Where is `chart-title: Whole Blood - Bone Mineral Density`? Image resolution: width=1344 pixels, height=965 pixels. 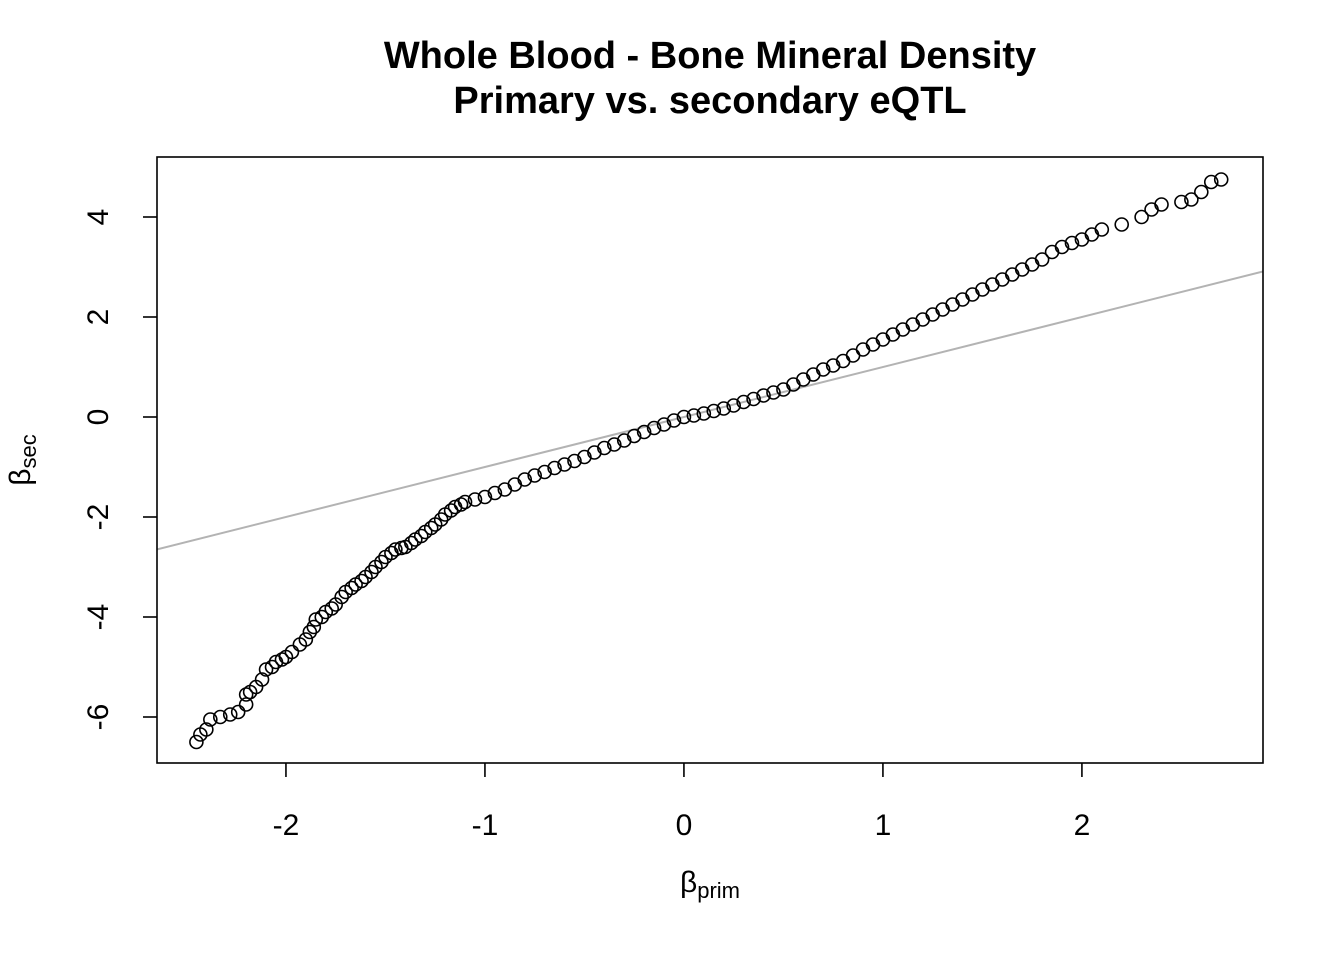
chart-title: Whole Blood - Bone Mineral Density is located at coordinates (710, 56).